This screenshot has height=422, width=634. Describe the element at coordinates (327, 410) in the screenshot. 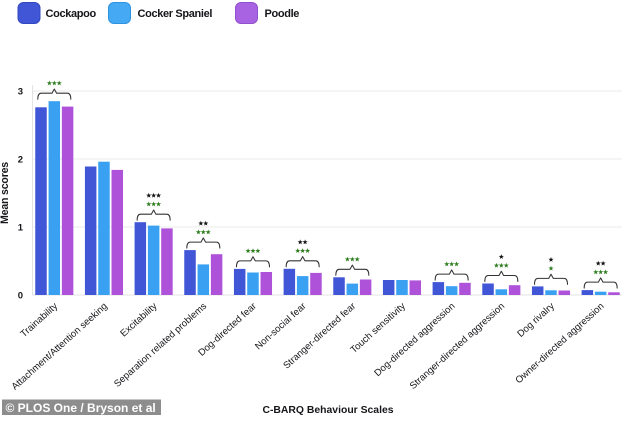

I see `svg-text: C-BARQ Behaviour Scales` at that location.